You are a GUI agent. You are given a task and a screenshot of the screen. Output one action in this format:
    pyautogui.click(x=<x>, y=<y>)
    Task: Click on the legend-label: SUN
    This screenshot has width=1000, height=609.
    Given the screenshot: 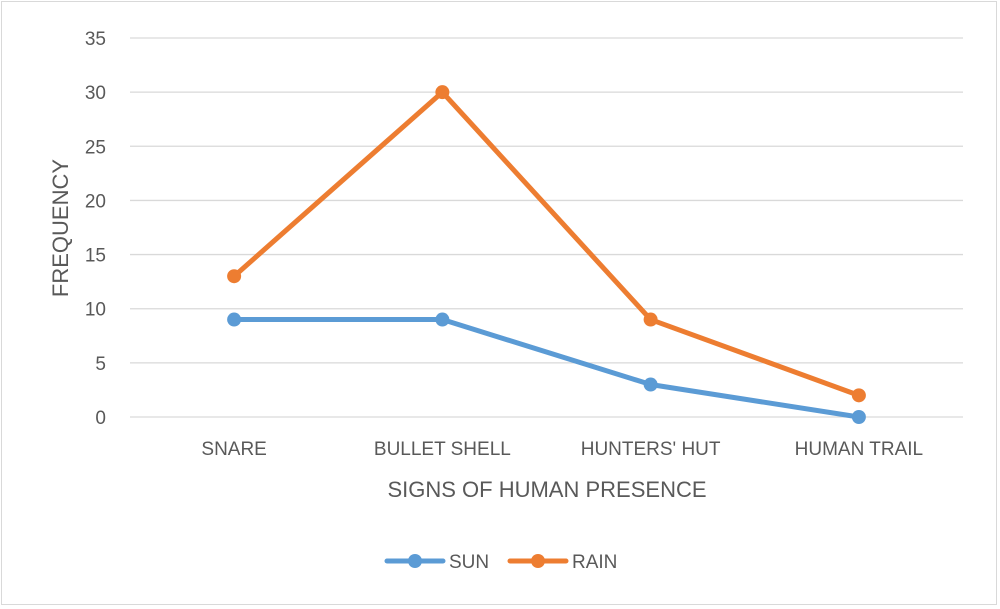 What is the action you would take?
    pyautogui.click(x=469, y=562)
    